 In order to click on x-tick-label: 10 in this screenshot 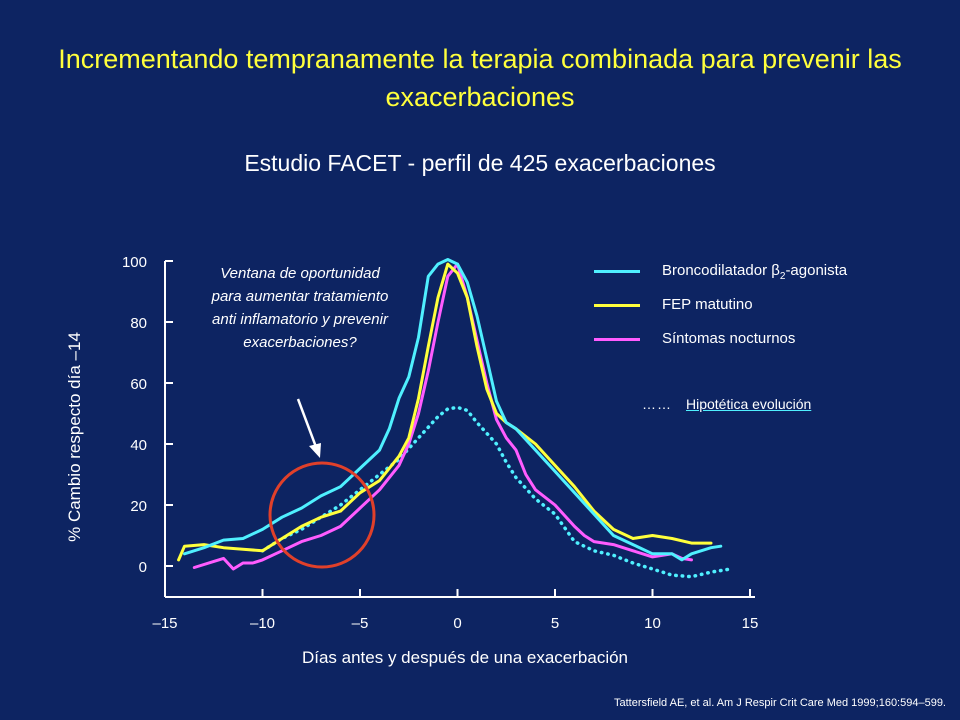, I will do `click(652, 623)`.